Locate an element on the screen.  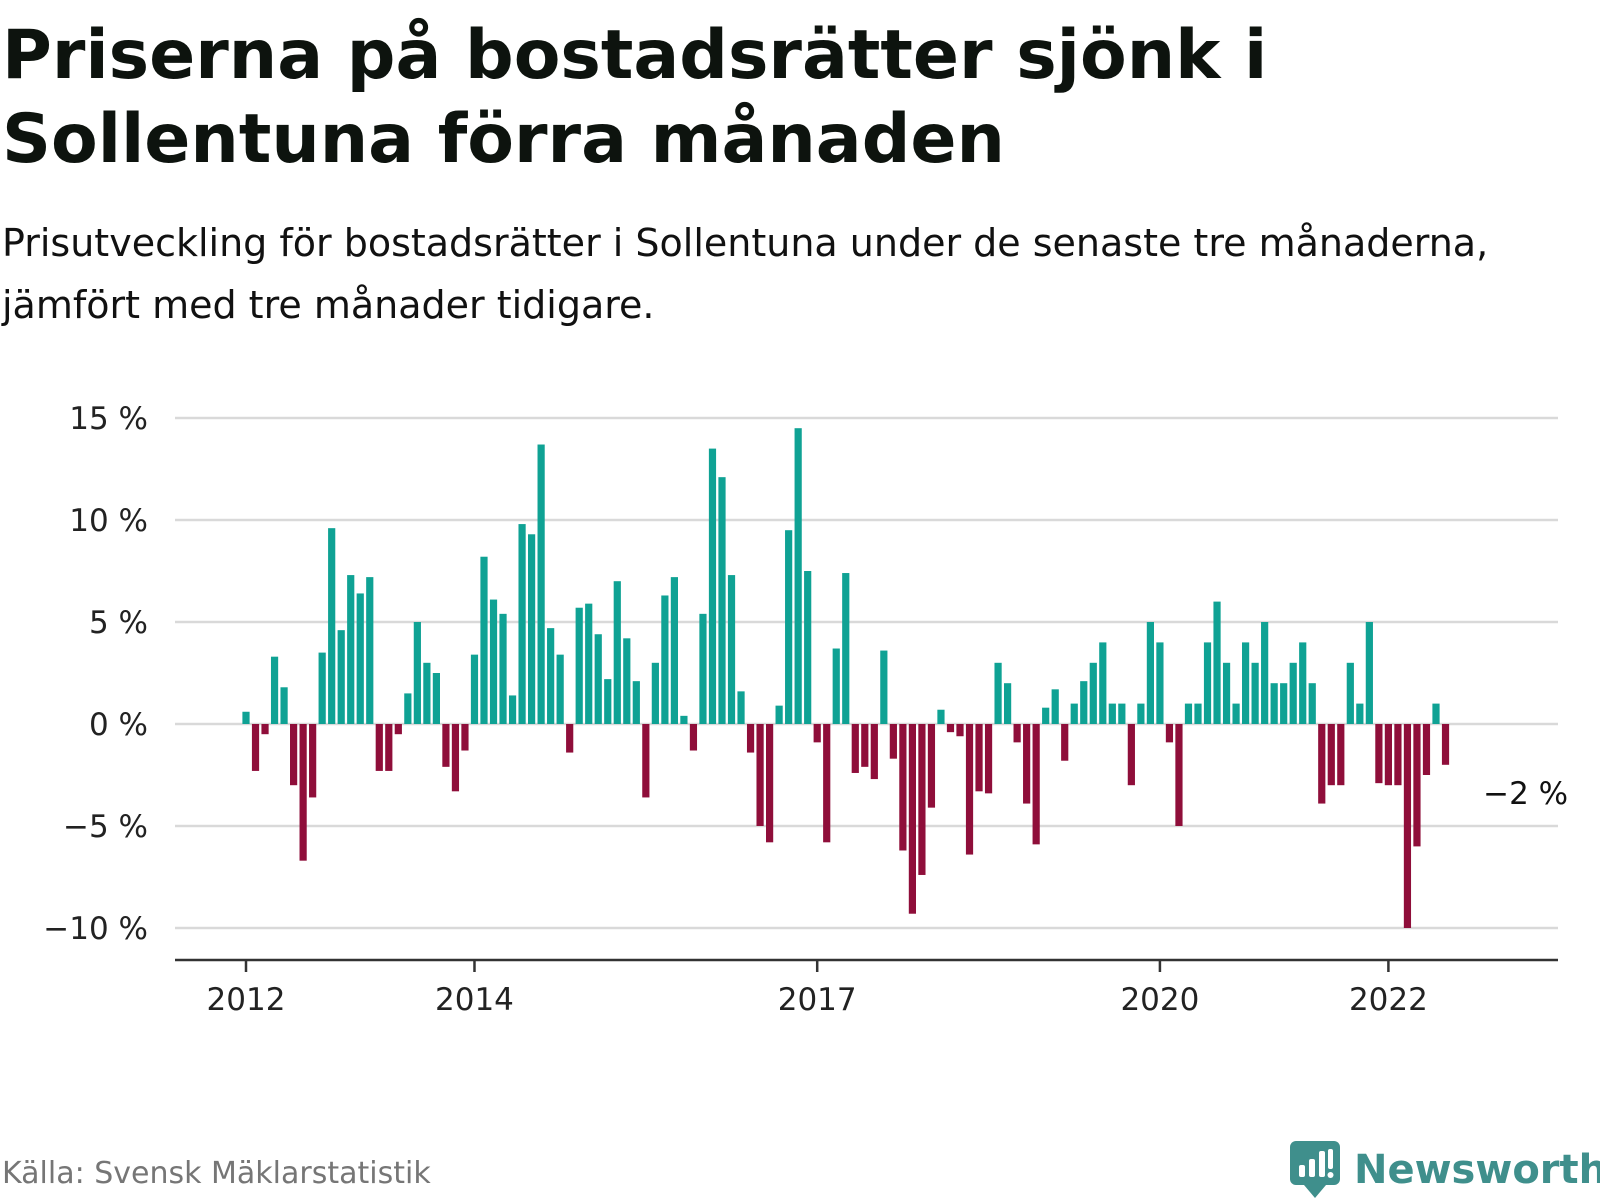
y-tick-label: 0 % is located at coordinates (118, 725).